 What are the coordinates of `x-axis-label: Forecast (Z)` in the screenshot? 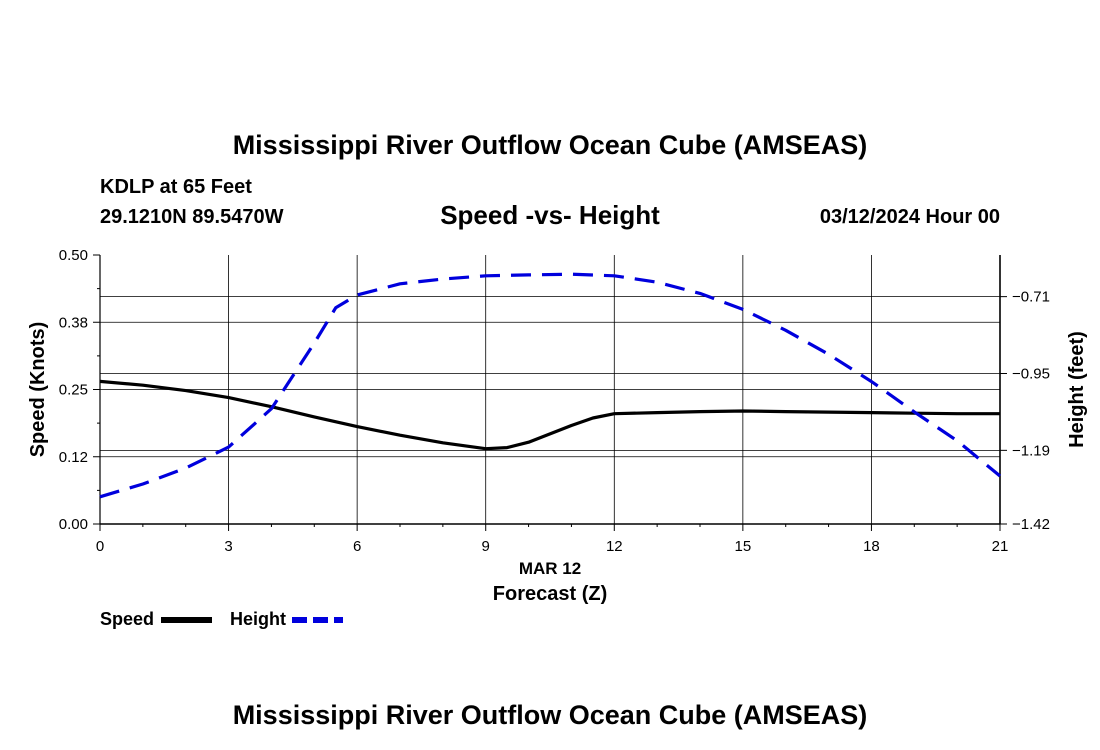 It's located at (550, 594).